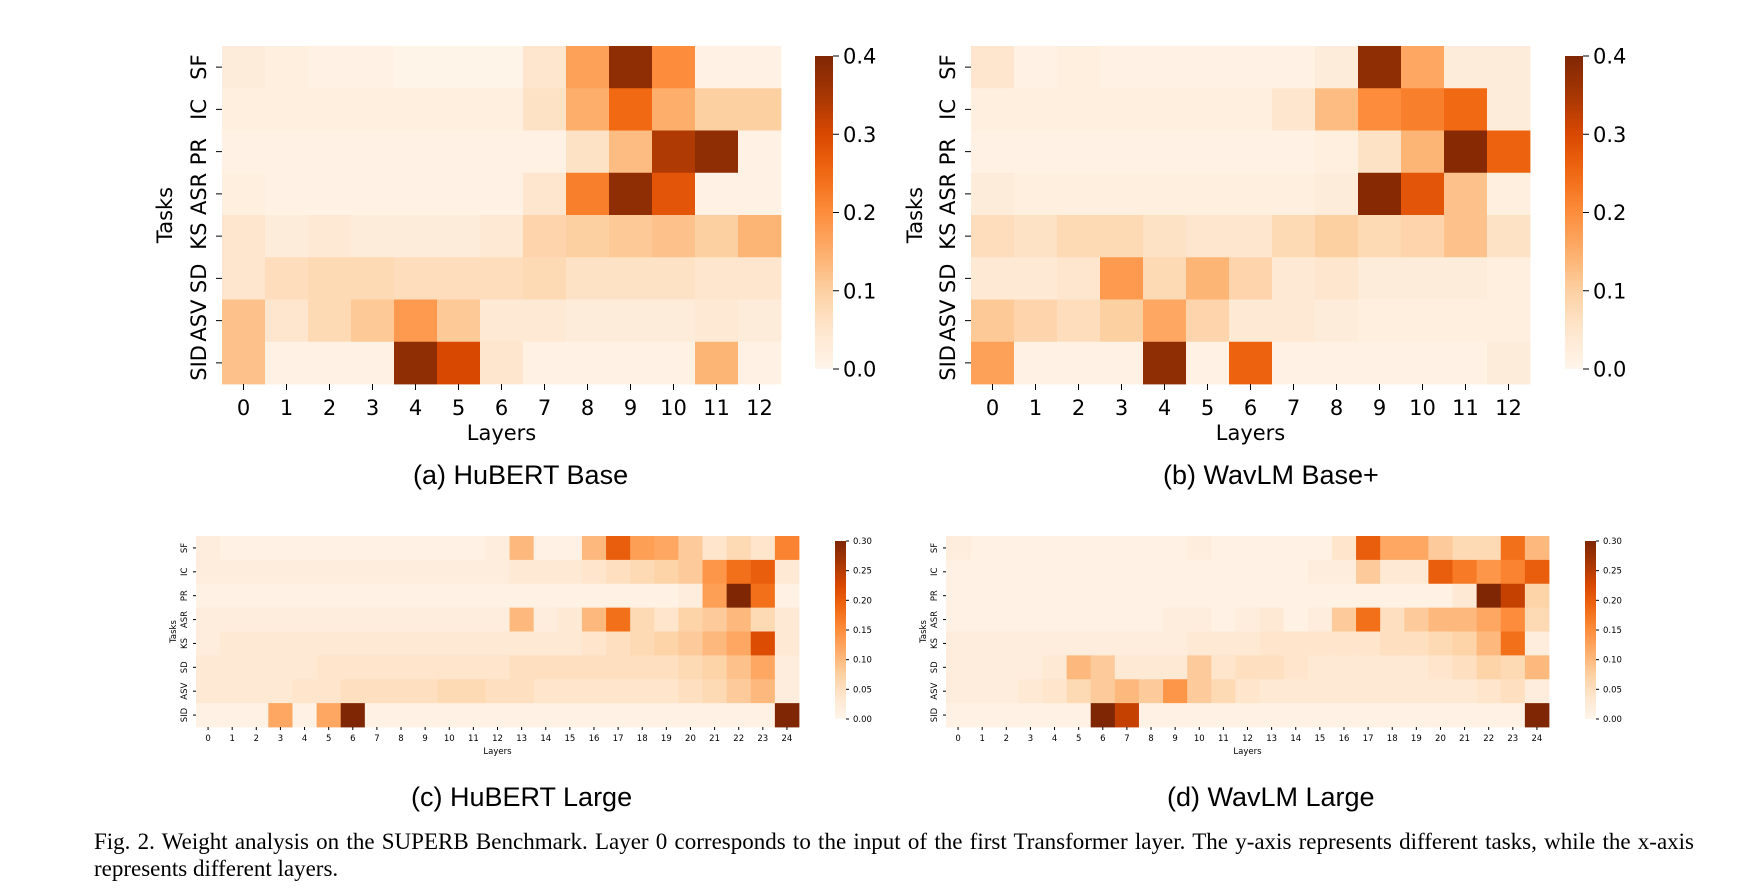 The height and width of the screenshot is (895, 1739). Describe the element at coordinates (948, 279) in the screenshot. I see `y-tick-label: SD` at that location.